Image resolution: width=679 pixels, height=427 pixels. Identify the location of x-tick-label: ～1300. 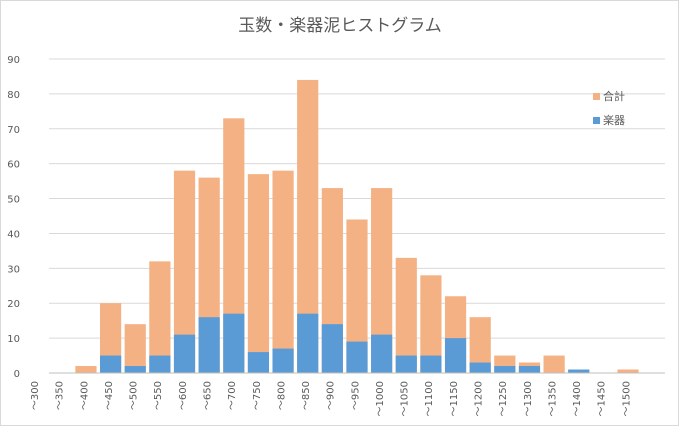
(528, 398).